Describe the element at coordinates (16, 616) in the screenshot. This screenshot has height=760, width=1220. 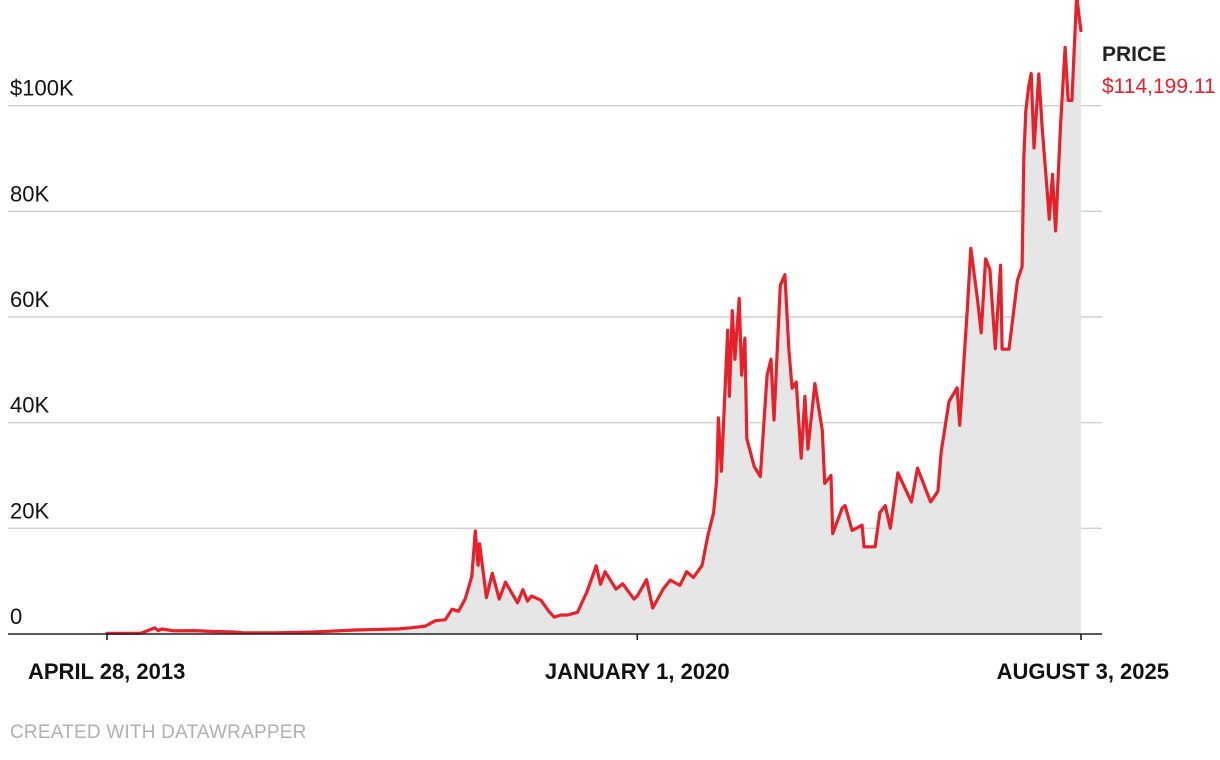
I see `y-tick-label: 0` at that location.